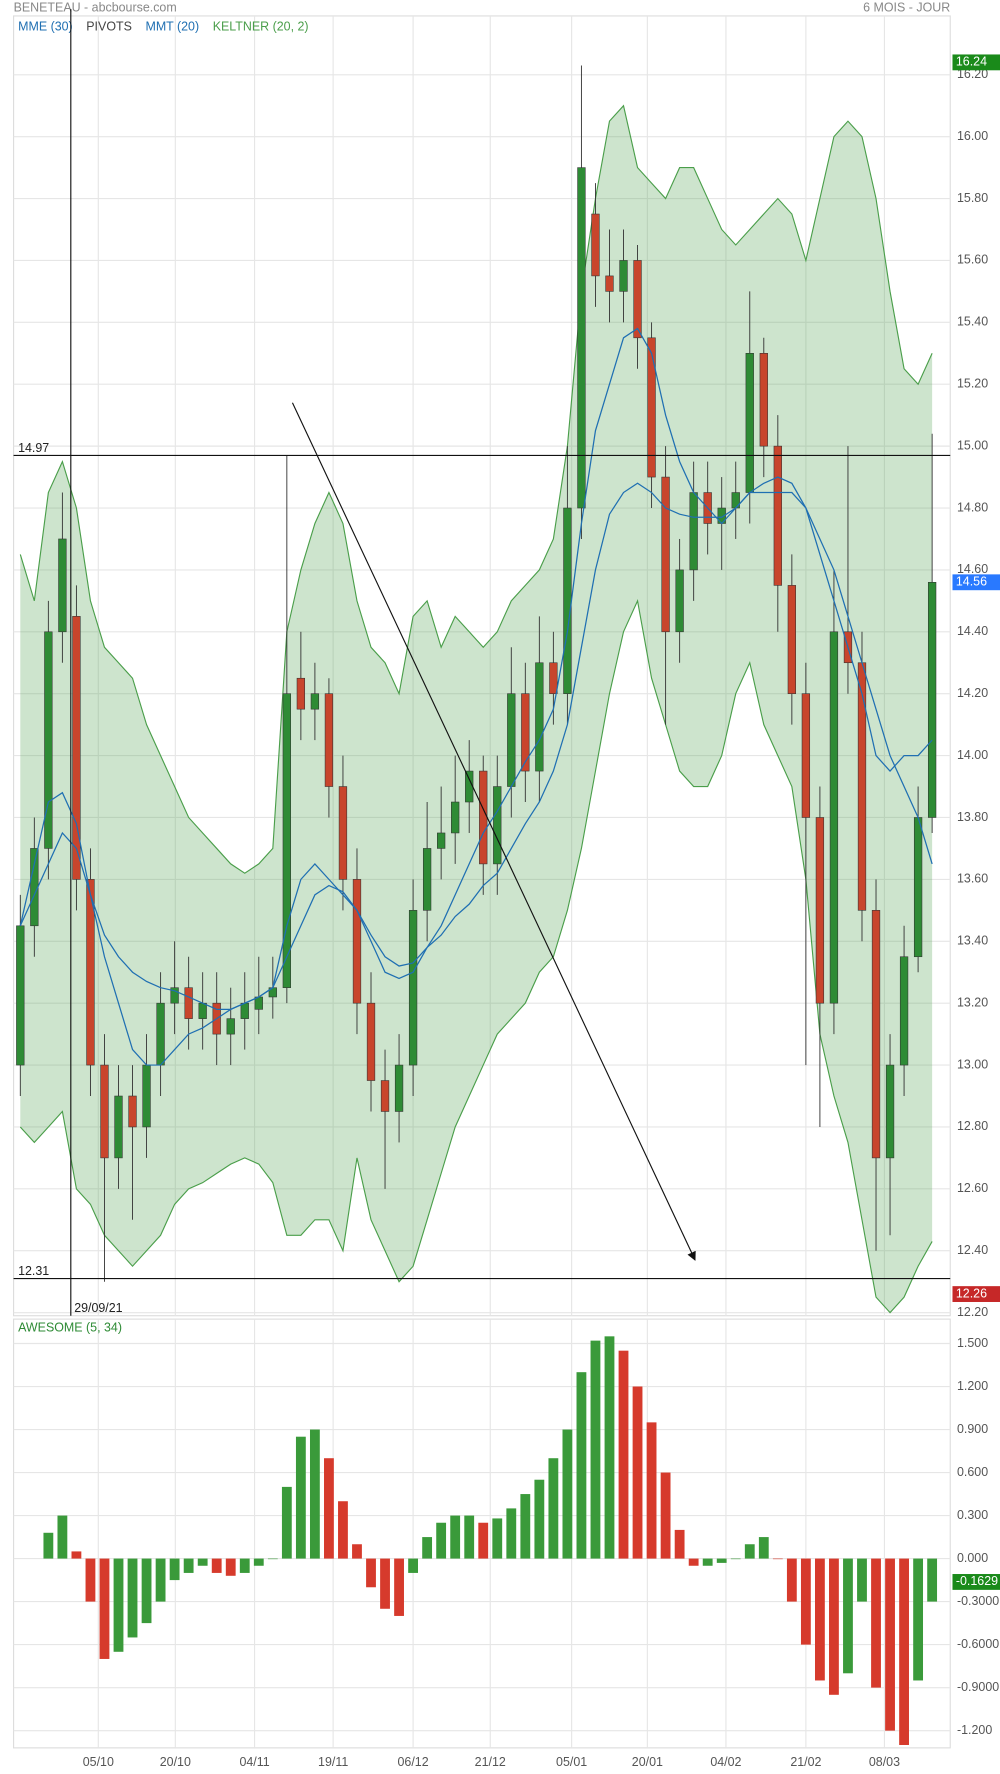 The width and height of the screenshot is (1000, 1774). I want to click on y-tick-label: 1.500, so click(972, 1343).